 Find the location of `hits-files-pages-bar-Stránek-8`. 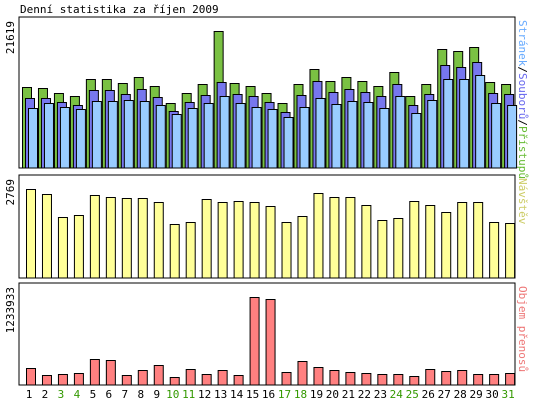

hits-files-pages-bar-Stránek-8 is located at coordinates (144, 135).